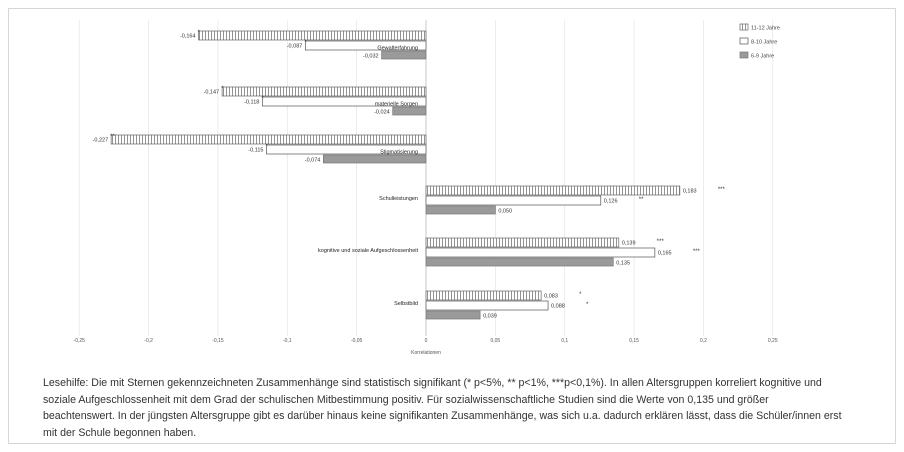 The width and height of the screenshot is (904, 452). I want to click on category-label: materielle Sorgen, so click(396, 105).